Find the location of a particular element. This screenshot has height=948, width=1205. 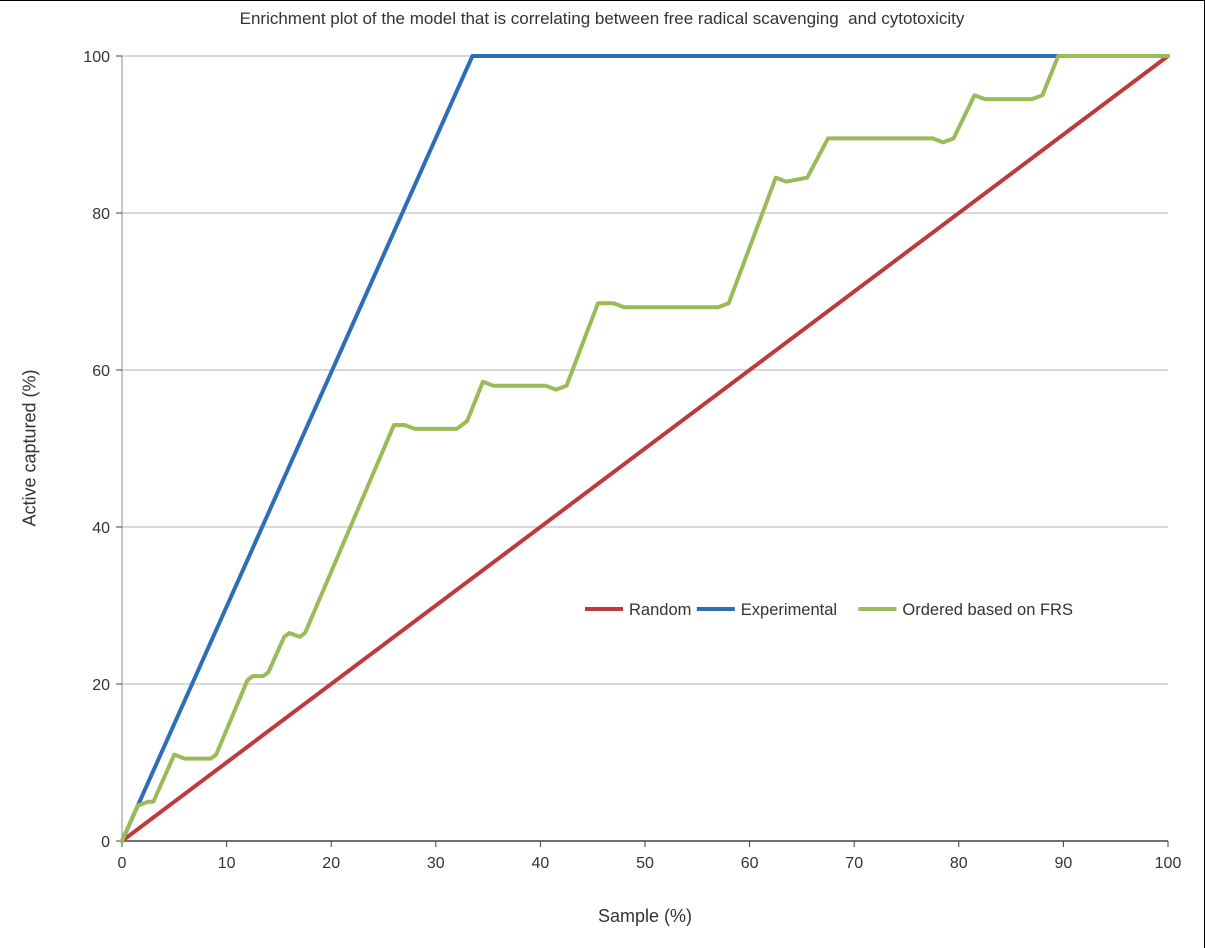

legend-label: Random is located at coordinates (660, 610).